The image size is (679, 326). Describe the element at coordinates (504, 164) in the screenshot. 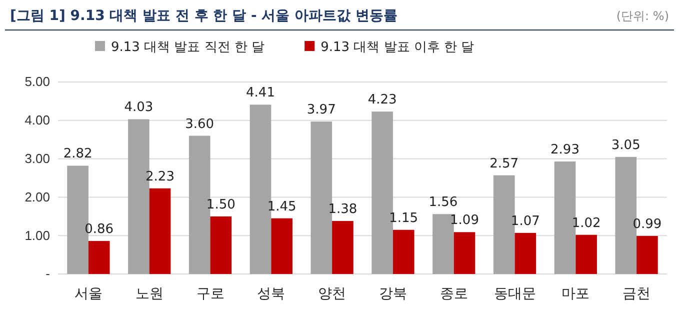

I see `data-label: 2.57` at that location.